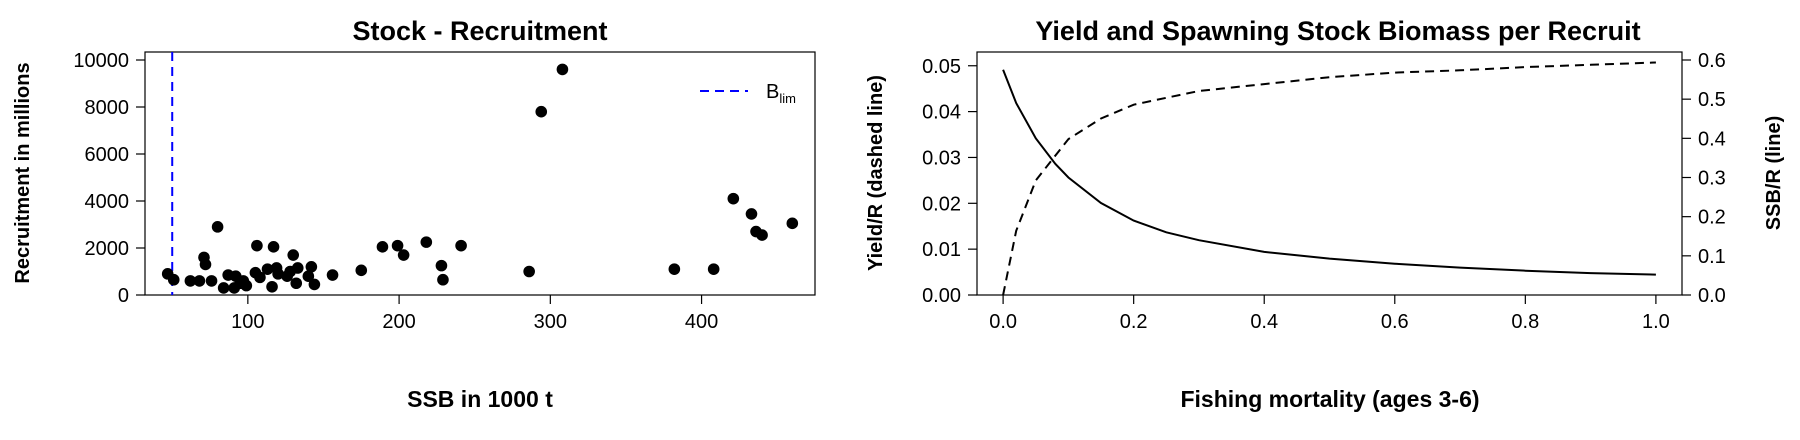  What do you see at coordinates (398, 322) in the screenshot?
I see `x-tick-label: 200` at bounding box center [398, 322].